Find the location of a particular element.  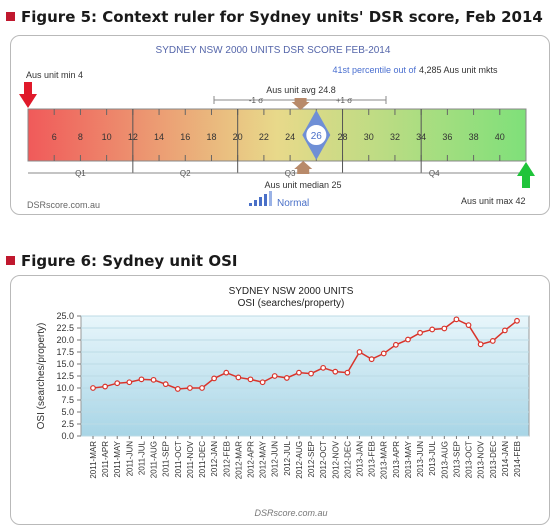

ruler-tick-label: 6 is located at coordinates (54, 137).